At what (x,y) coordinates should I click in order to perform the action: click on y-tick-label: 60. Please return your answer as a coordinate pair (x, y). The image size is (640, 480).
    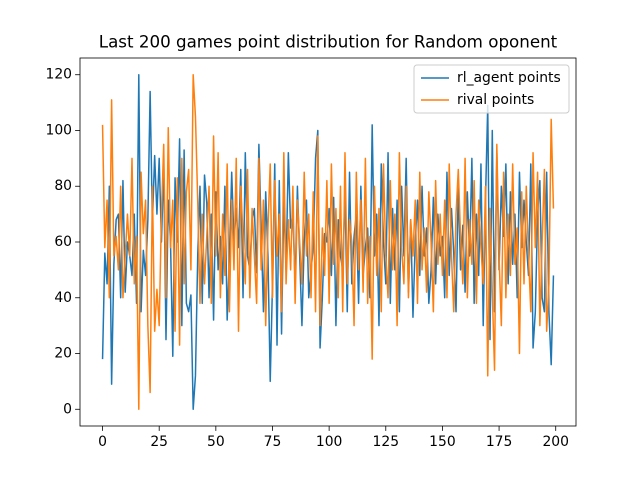
    Looking at the image, I should click on (63, 242).